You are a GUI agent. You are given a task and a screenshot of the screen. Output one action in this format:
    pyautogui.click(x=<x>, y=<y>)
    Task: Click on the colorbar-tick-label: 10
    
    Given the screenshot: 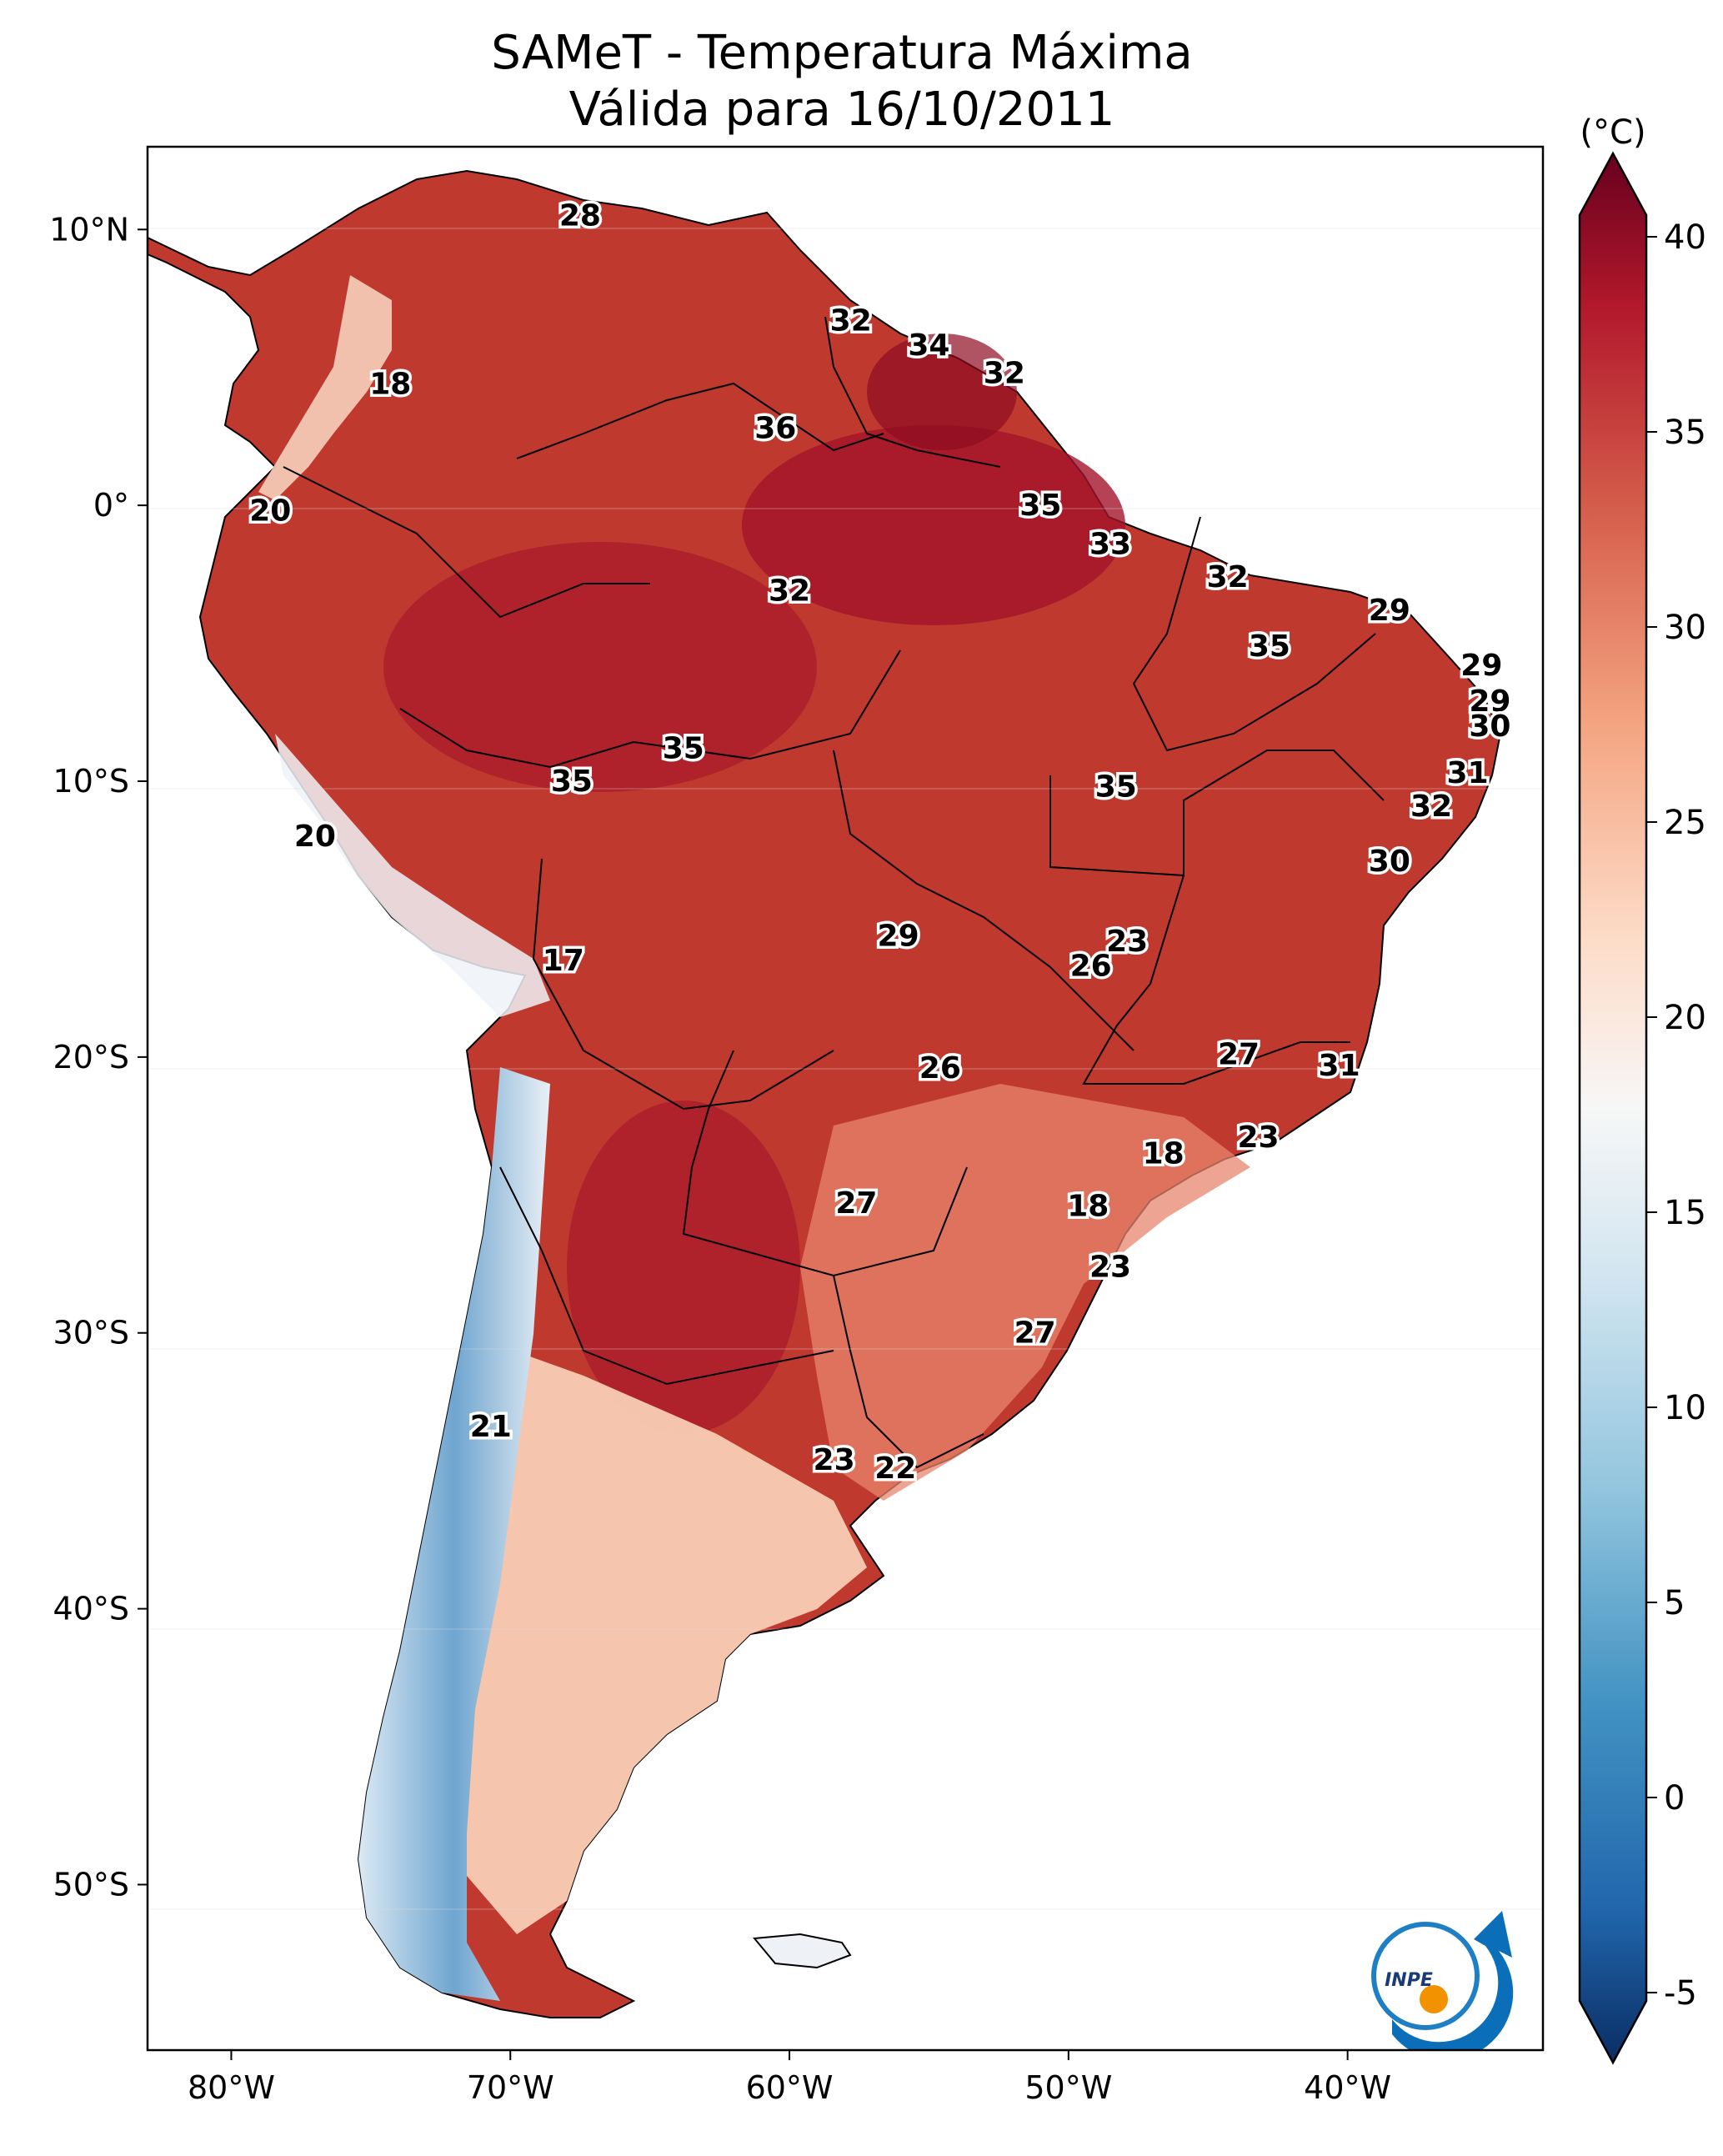 What is the action you would take?
    pyautogui.click(x=1685, y=1408)
    